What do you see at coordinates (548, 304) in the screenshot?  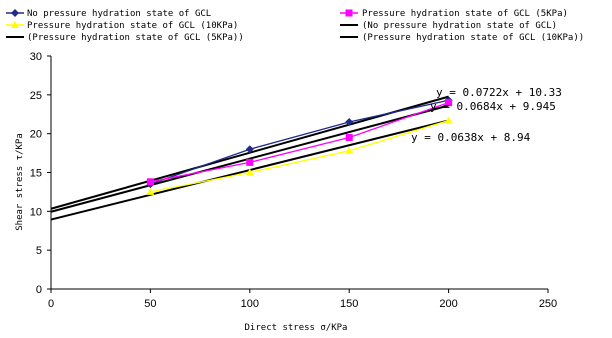 I see `x-tick-label: 250` at bounding box center [548, 304].